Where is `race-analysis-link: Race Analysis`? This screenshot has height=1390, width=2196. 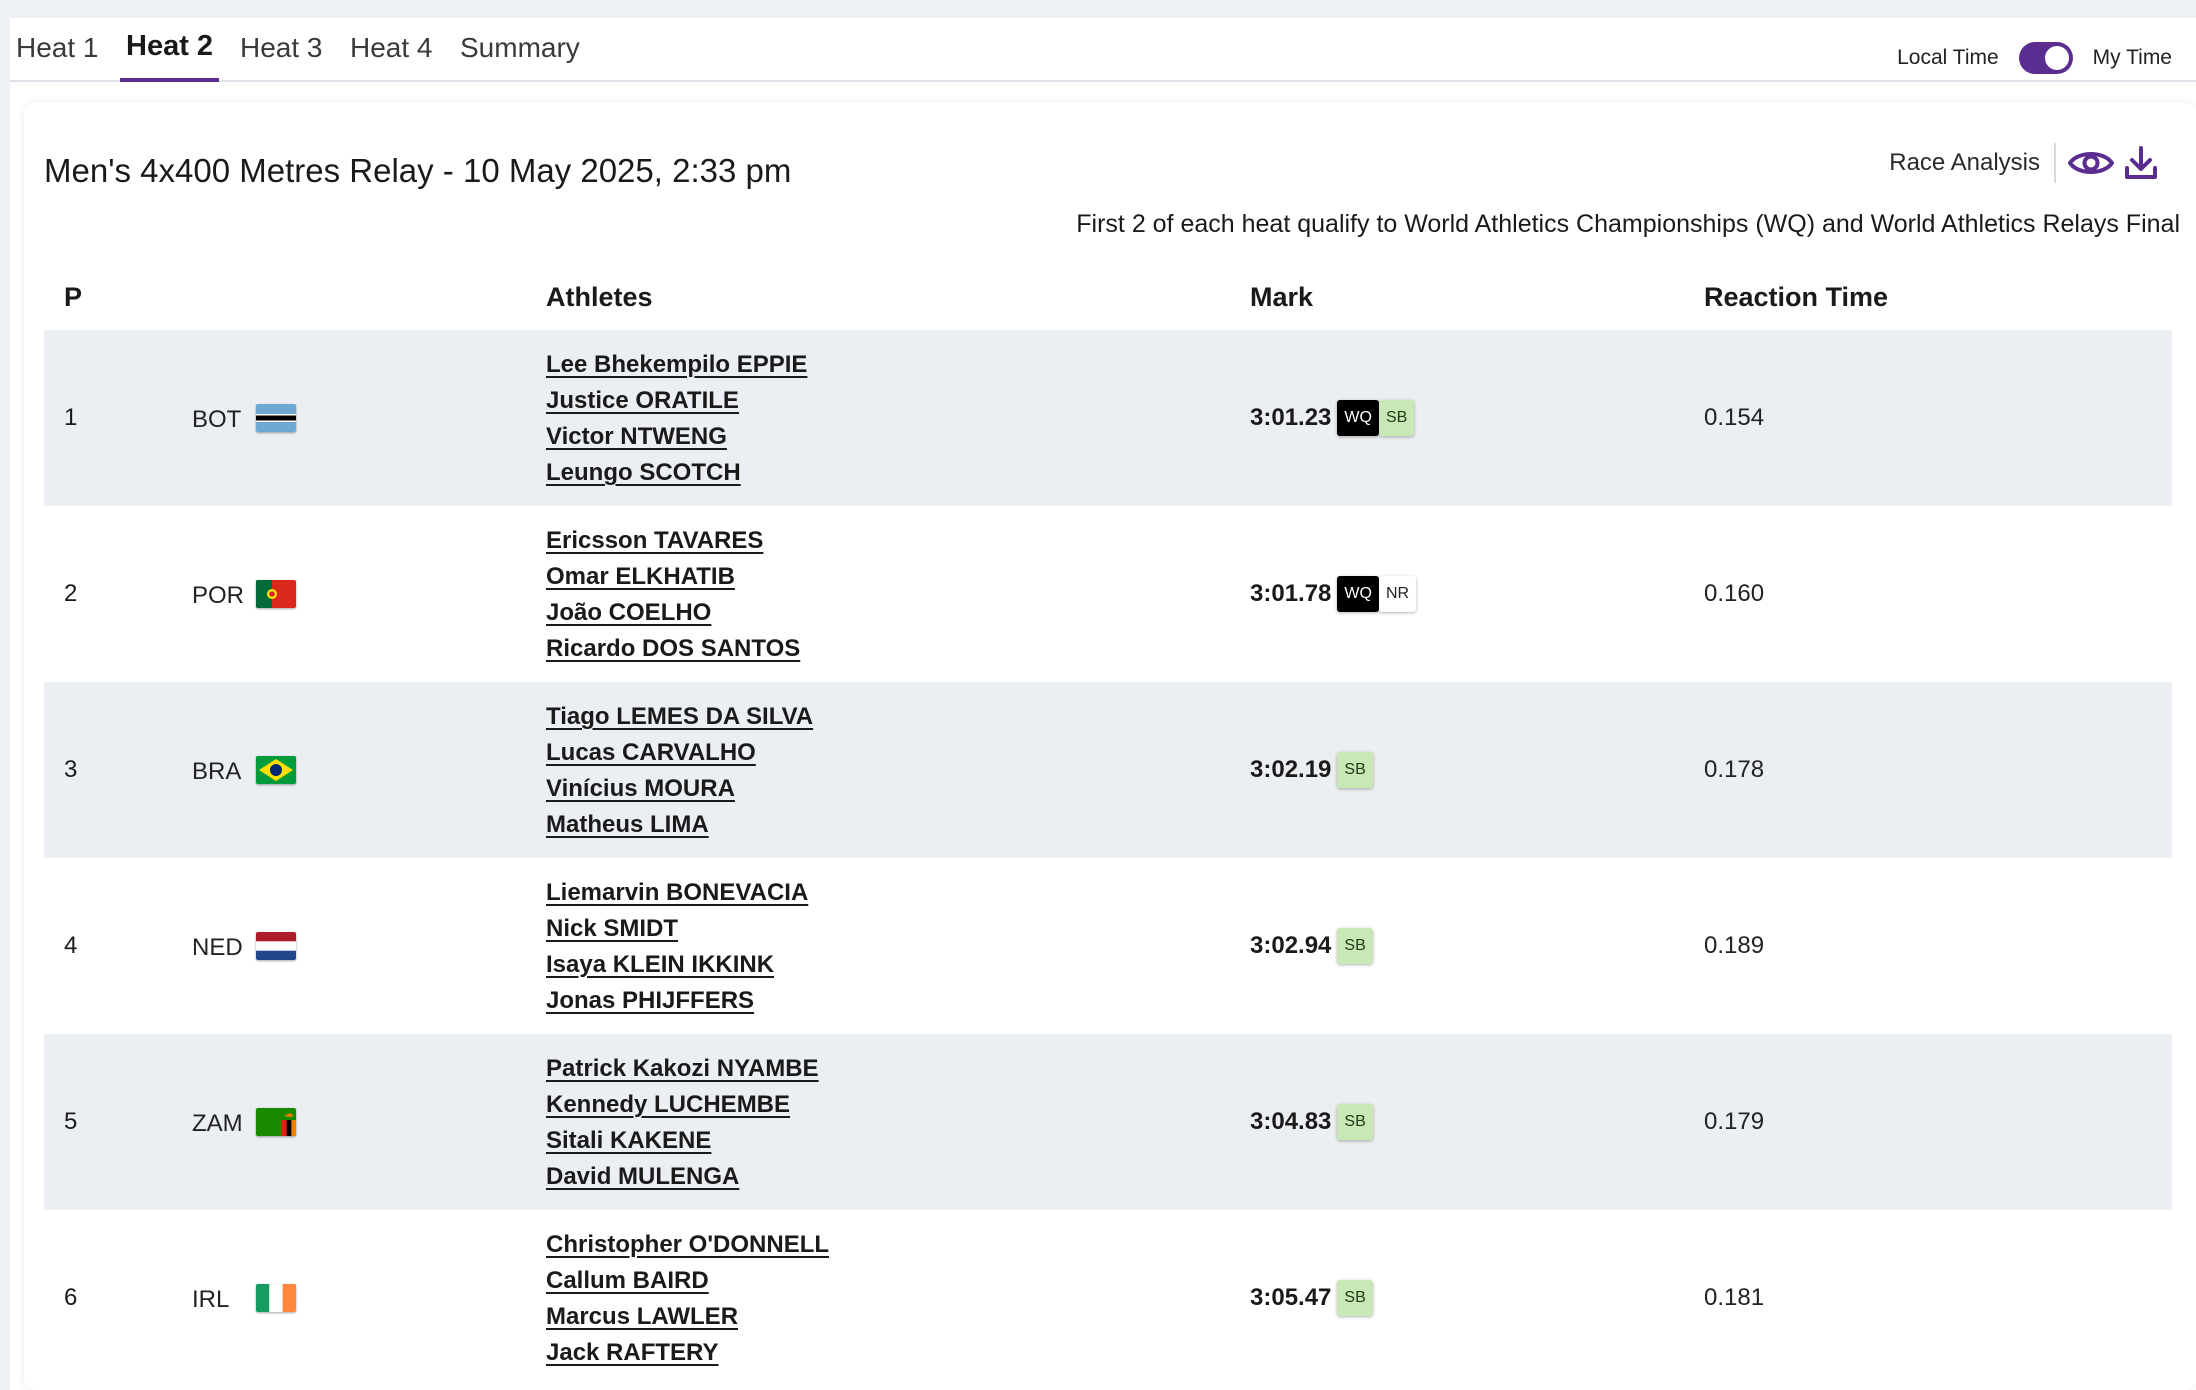
race-analysis-link: Race Analysis is located at coordinates (1964, 162).